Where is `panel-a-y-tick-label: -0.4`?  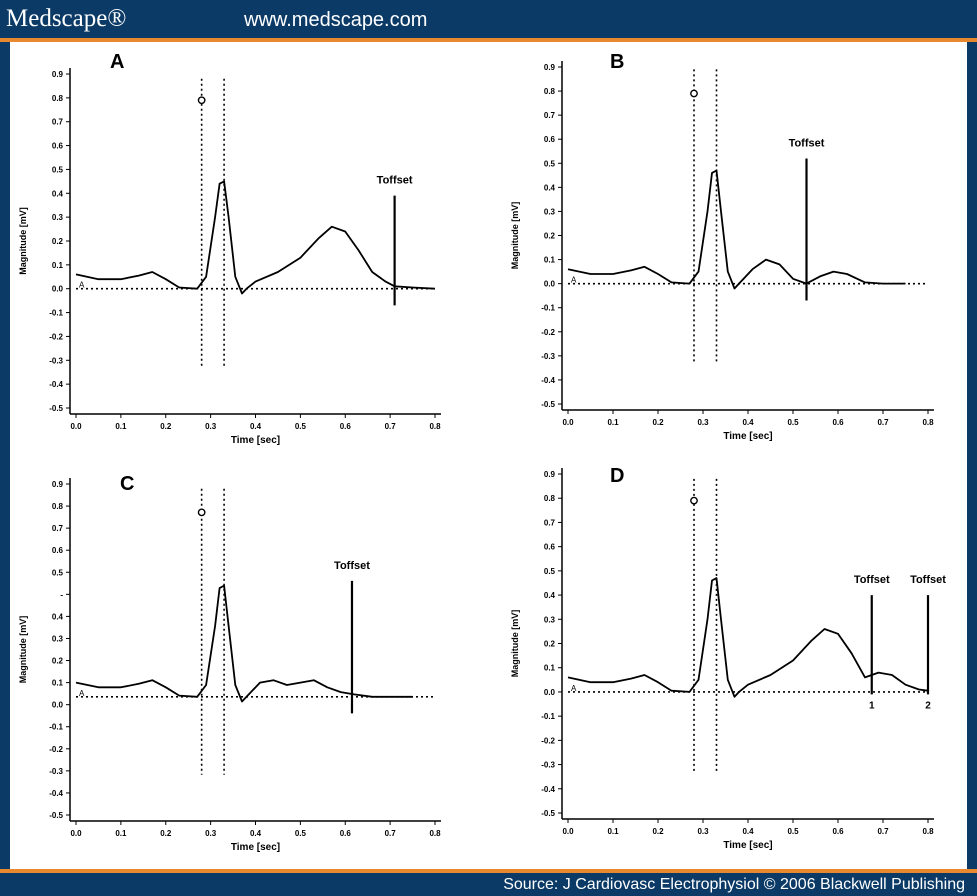 panel-a-y-tick-label: -0.4 is located at coordinates (56, 384).